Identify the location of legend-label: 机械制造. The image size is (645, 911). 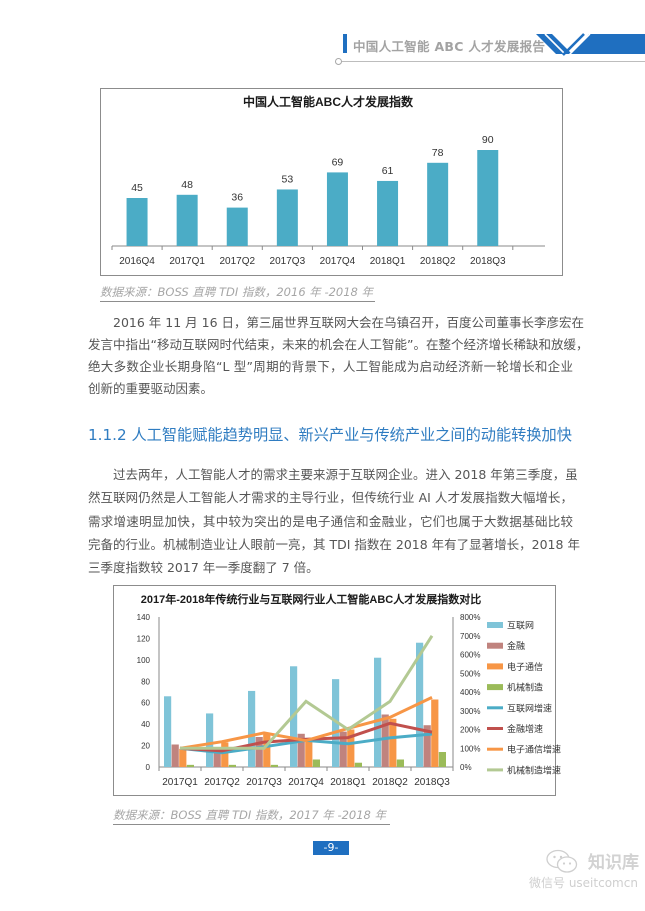
(525, 687).